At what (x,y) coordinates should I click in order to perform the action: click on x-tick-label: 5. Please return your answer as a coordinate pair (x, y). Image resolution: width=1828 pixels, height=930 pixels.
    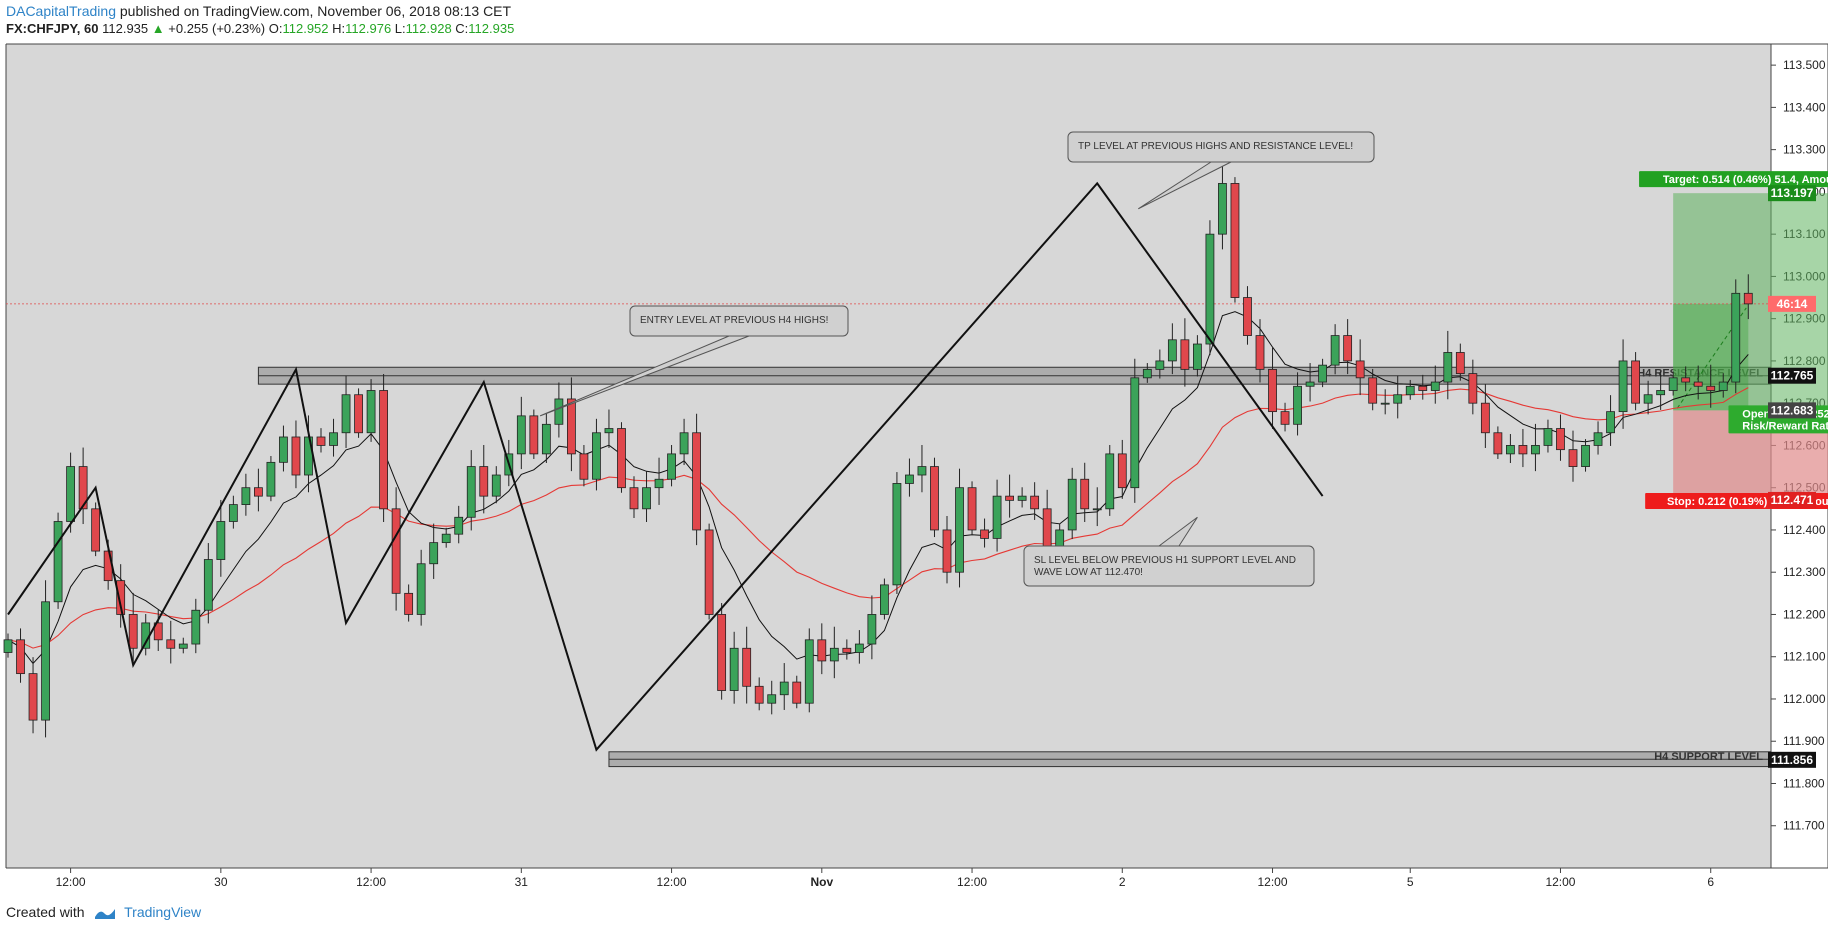
    Looking at the image, I should click on (1410, 882).